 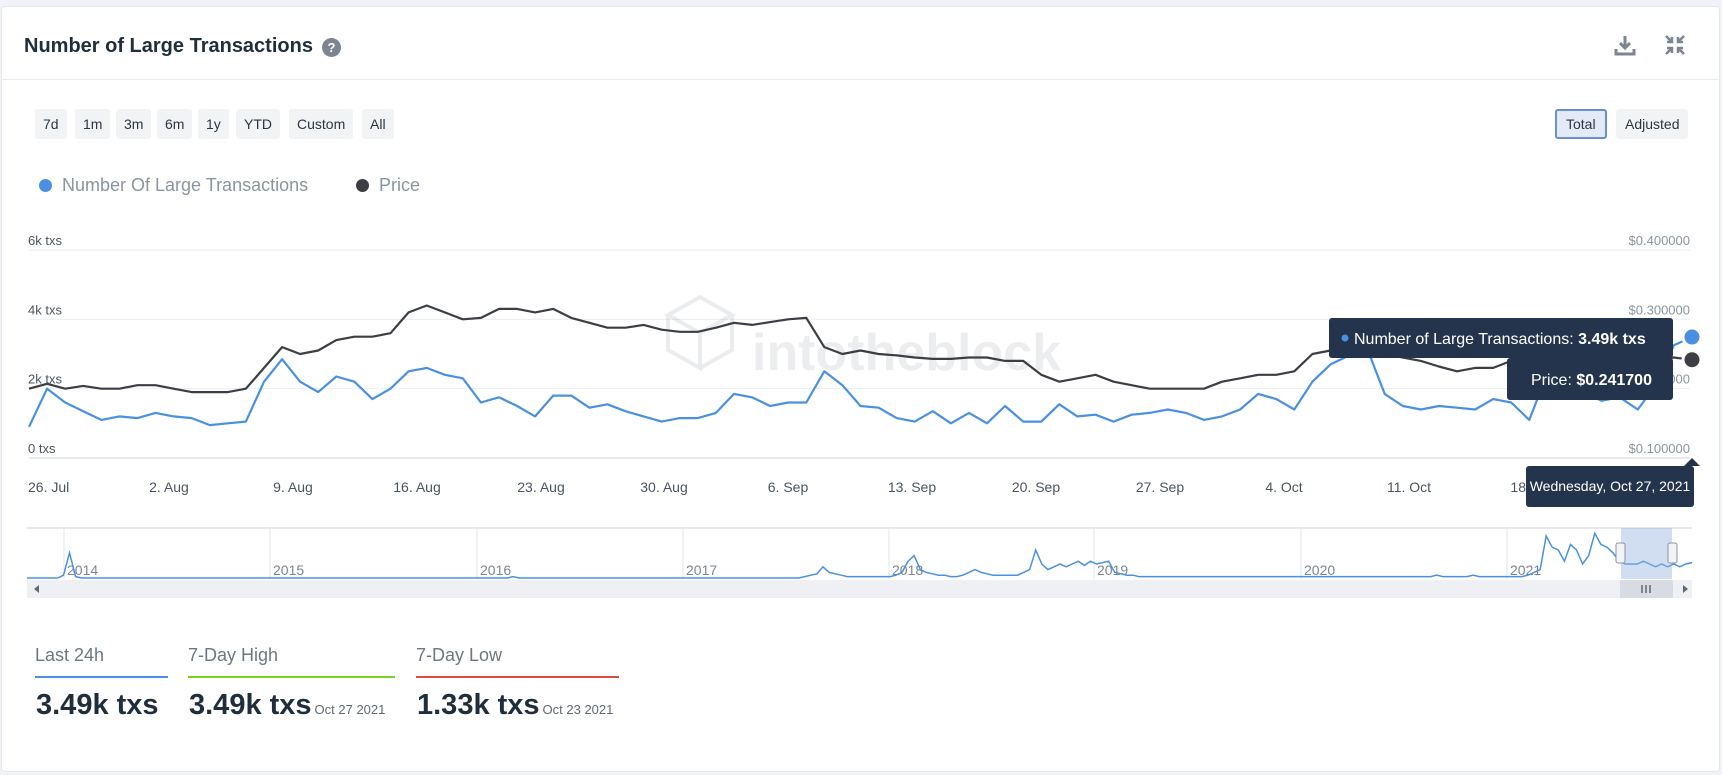 I want to click on x-tick-label: 13. Sep, so click(x=912, y=487).